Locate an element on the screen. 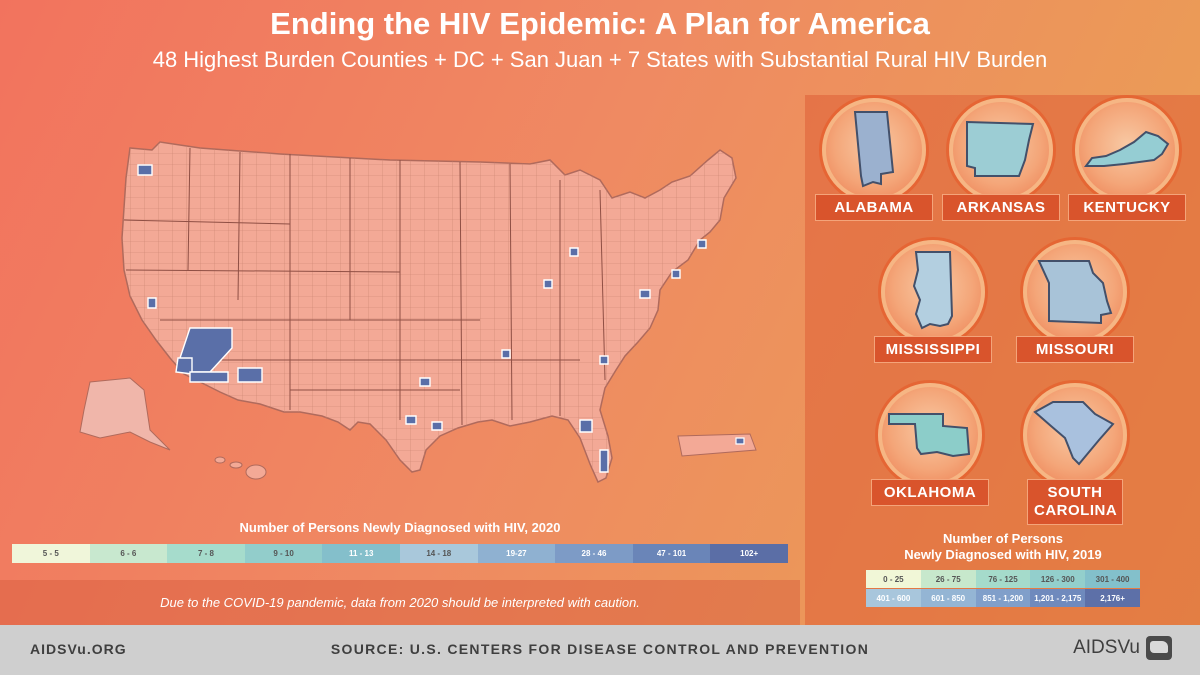 The height and width of the screenshot is (675, 1200). south-carolina-shape-icon is located at coordinates (1074, 433).